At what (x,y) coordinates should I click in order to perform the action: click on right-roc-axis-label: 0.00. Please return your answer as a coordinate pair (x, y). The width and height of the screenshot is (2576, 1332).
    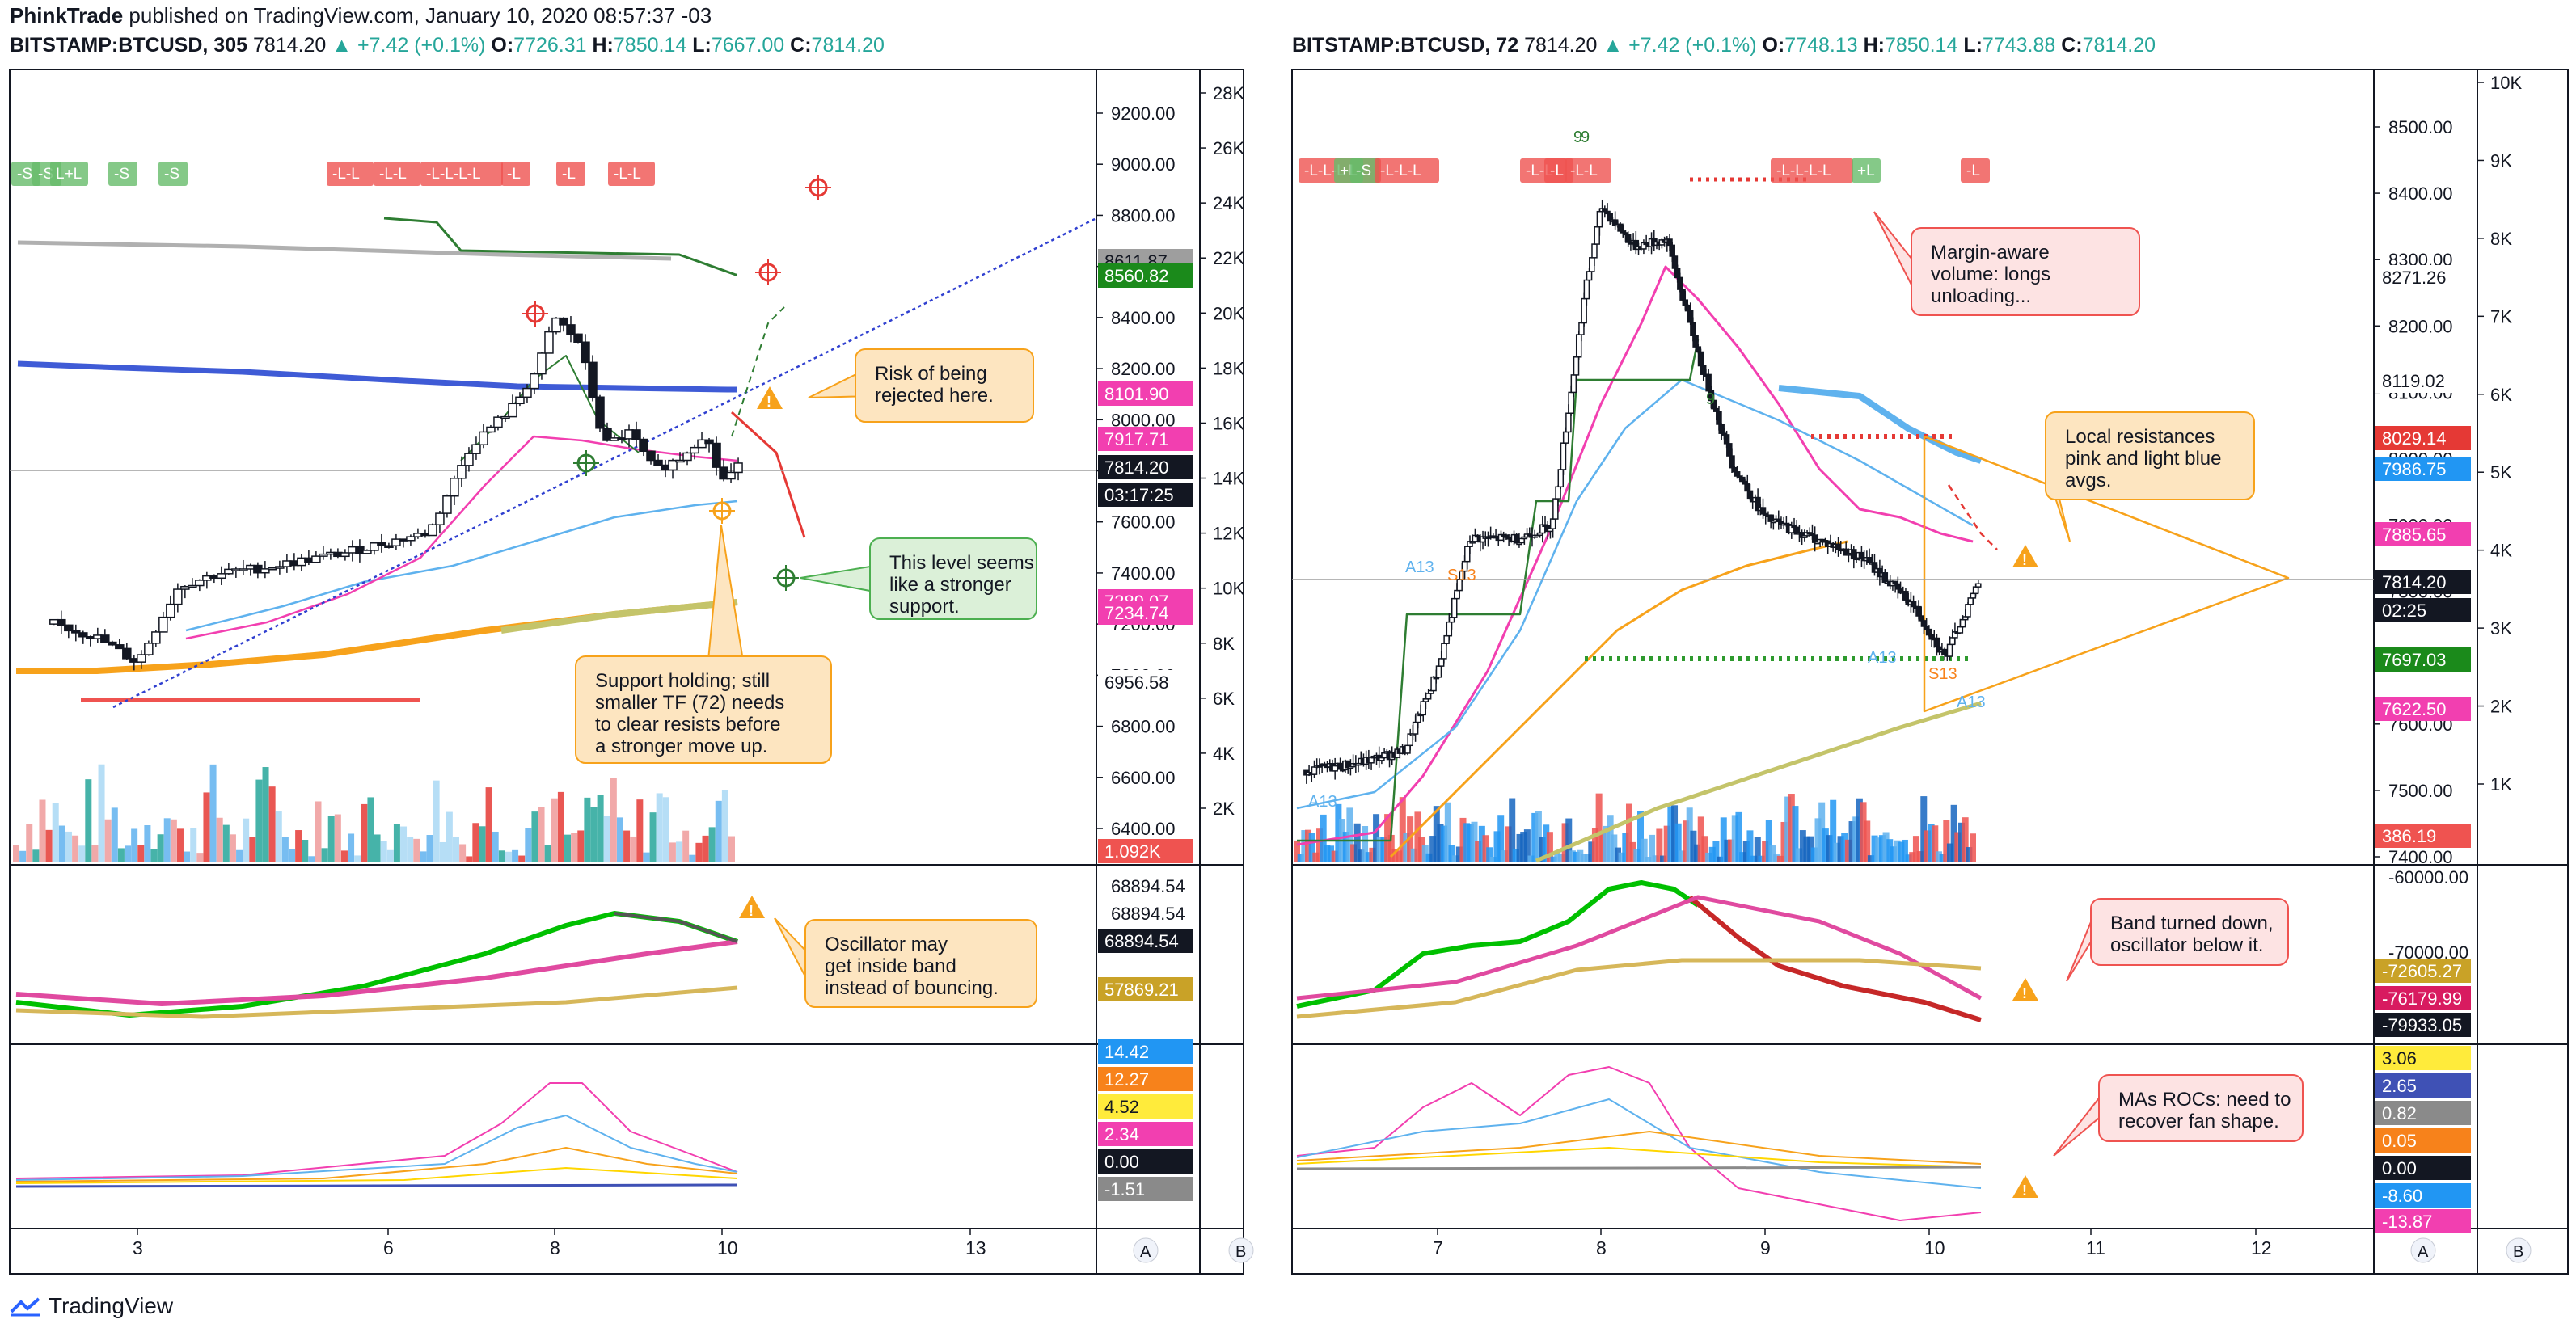
    Looking at the image, I should click on (2399, 1168).